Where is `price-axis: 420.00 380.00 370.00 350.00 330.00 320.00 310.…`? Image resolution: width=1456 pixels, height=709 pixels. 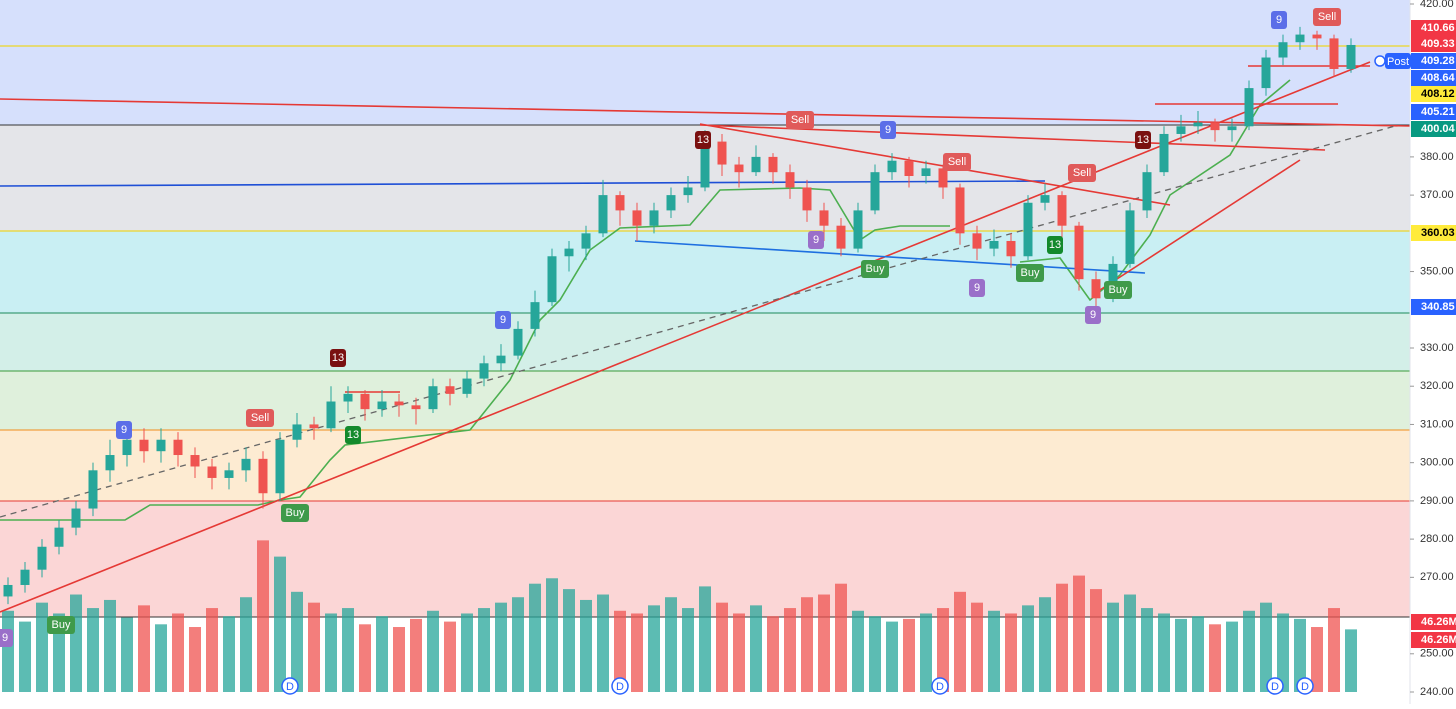 price-axis: 420.00 380.00 370.00 350.00 330.00 320.00 310.… is located at coordinates (1433, 349).